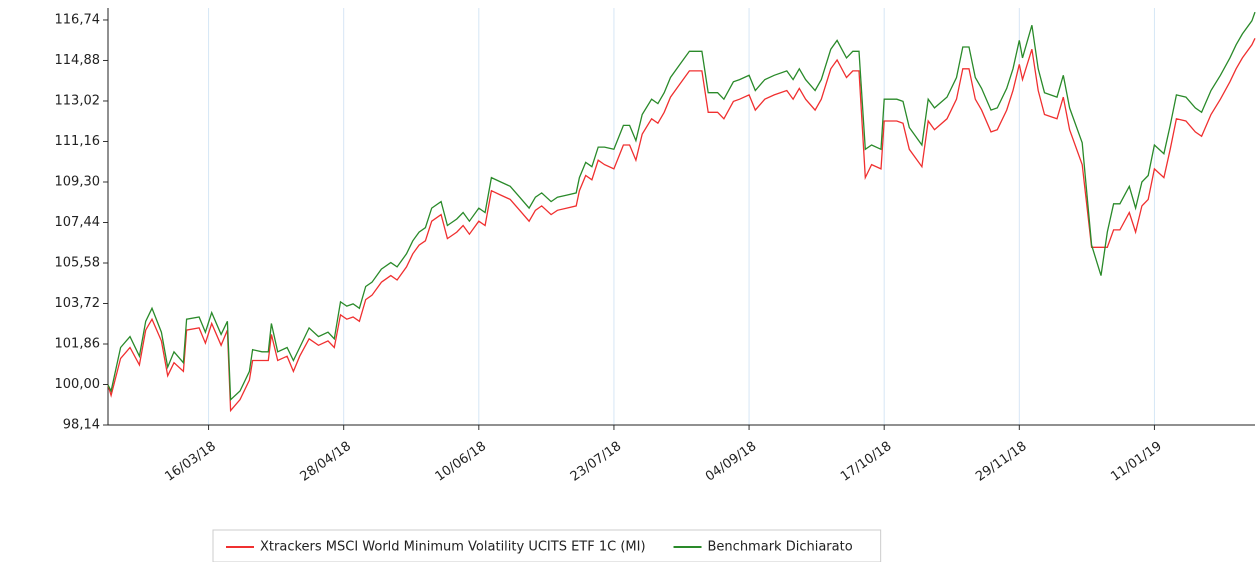 The width and height of the screenshot is (1259, 562). Describe the element at coordinates (596, 462) in the screenshot. I see `x-tick-label: 23/07/18` at that location.